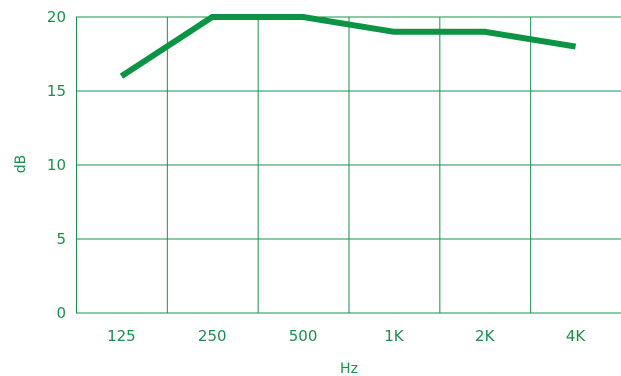  I want to click on y-tick-label: 10, so click(56, 165).